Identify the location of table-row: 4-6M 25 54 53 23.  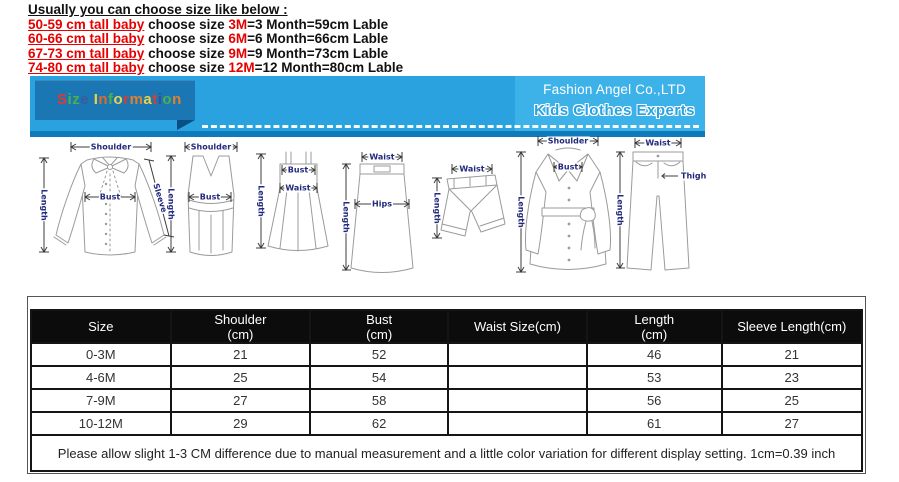
(446, 377).